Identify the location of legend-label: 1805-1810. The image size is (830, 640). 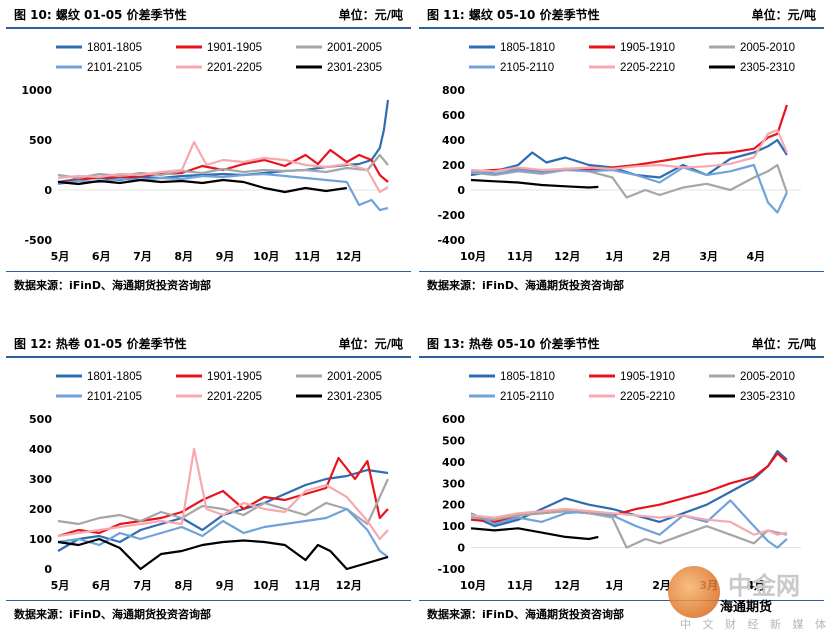
(527, 377).